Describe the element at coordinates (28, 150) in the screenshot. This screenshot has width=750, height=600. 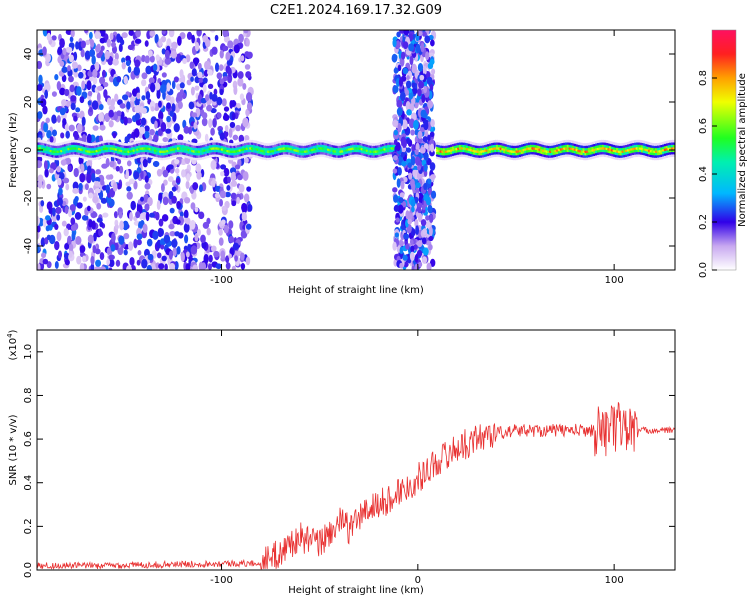
I see `spectrogram-y-tick-label: 0` at that location.